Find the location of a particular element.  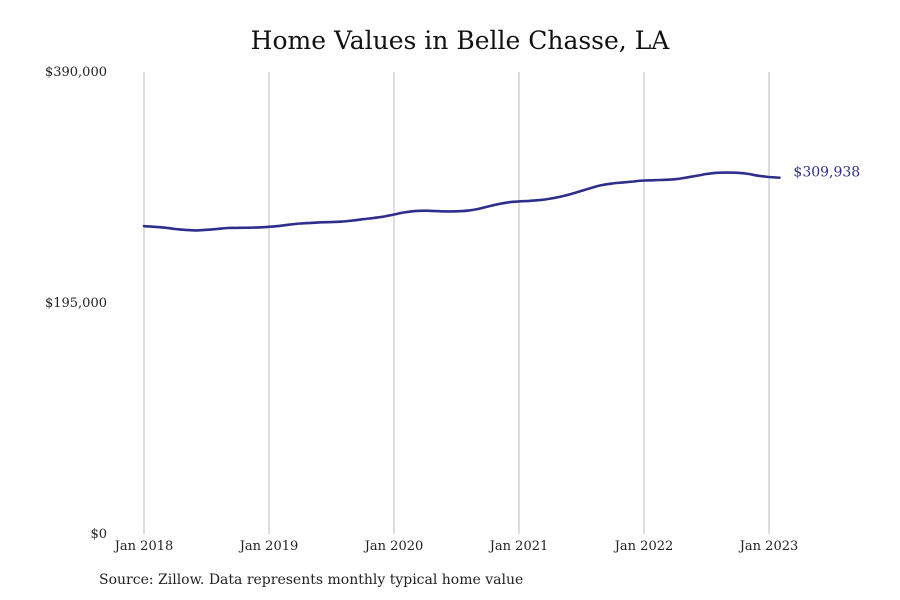

y-axis-tick-labels: $0 $195,000 $390,000 is located at coordinates (76, 303).